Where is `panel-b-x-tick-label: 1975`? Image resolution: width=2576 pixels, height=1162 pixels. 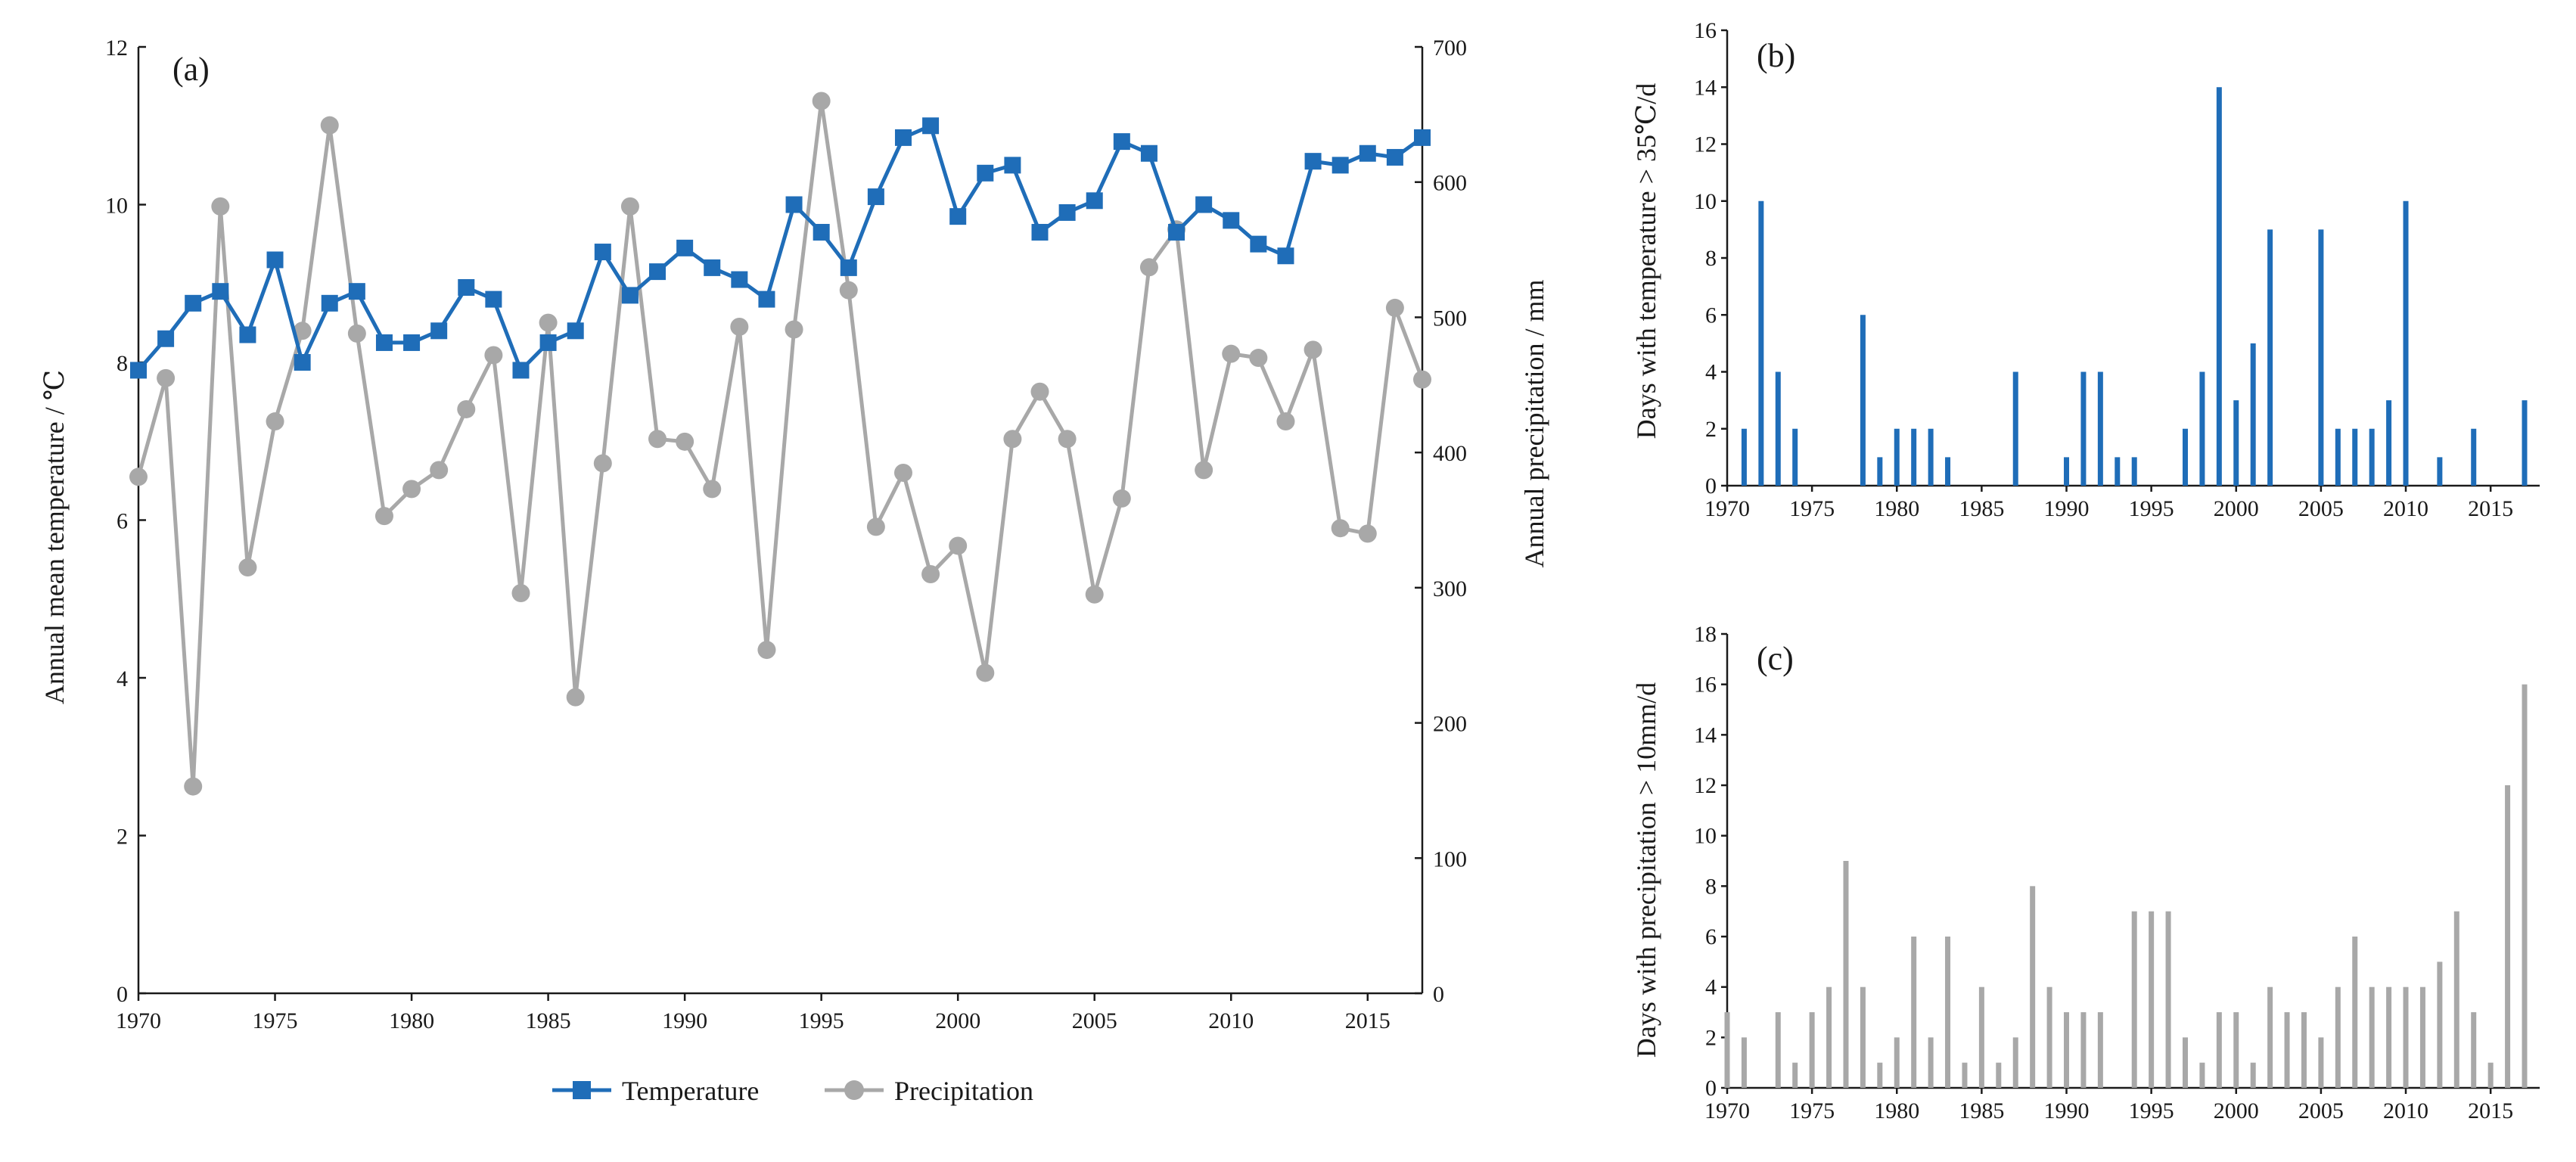 panel-b-x-tick-label: 1975 is located at coordinates (1812, 509).